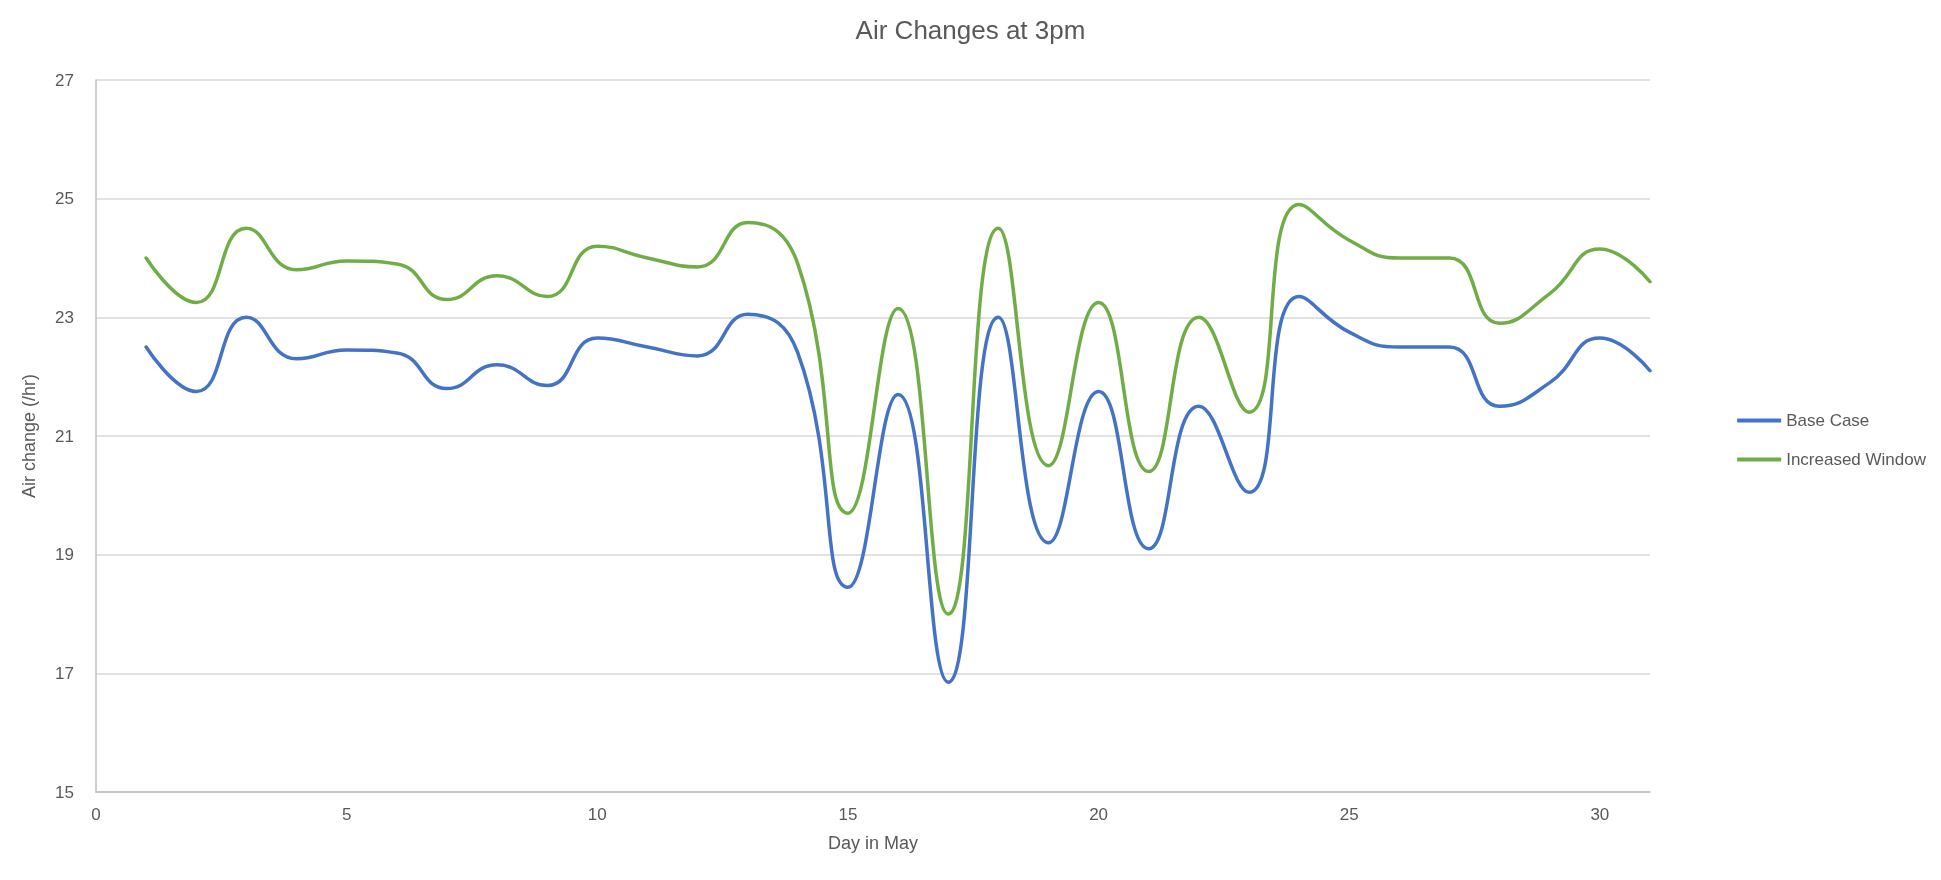  Describe the element at coordinates (1349, 814) in the screenshot. I see `x-tick-label: 25` at that location.